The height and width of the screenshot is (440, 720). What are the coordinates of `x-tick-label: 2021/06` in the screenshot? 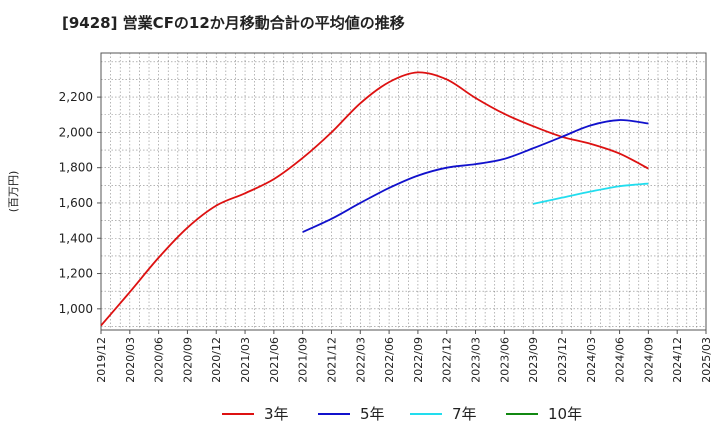 It's located at (274, 360).